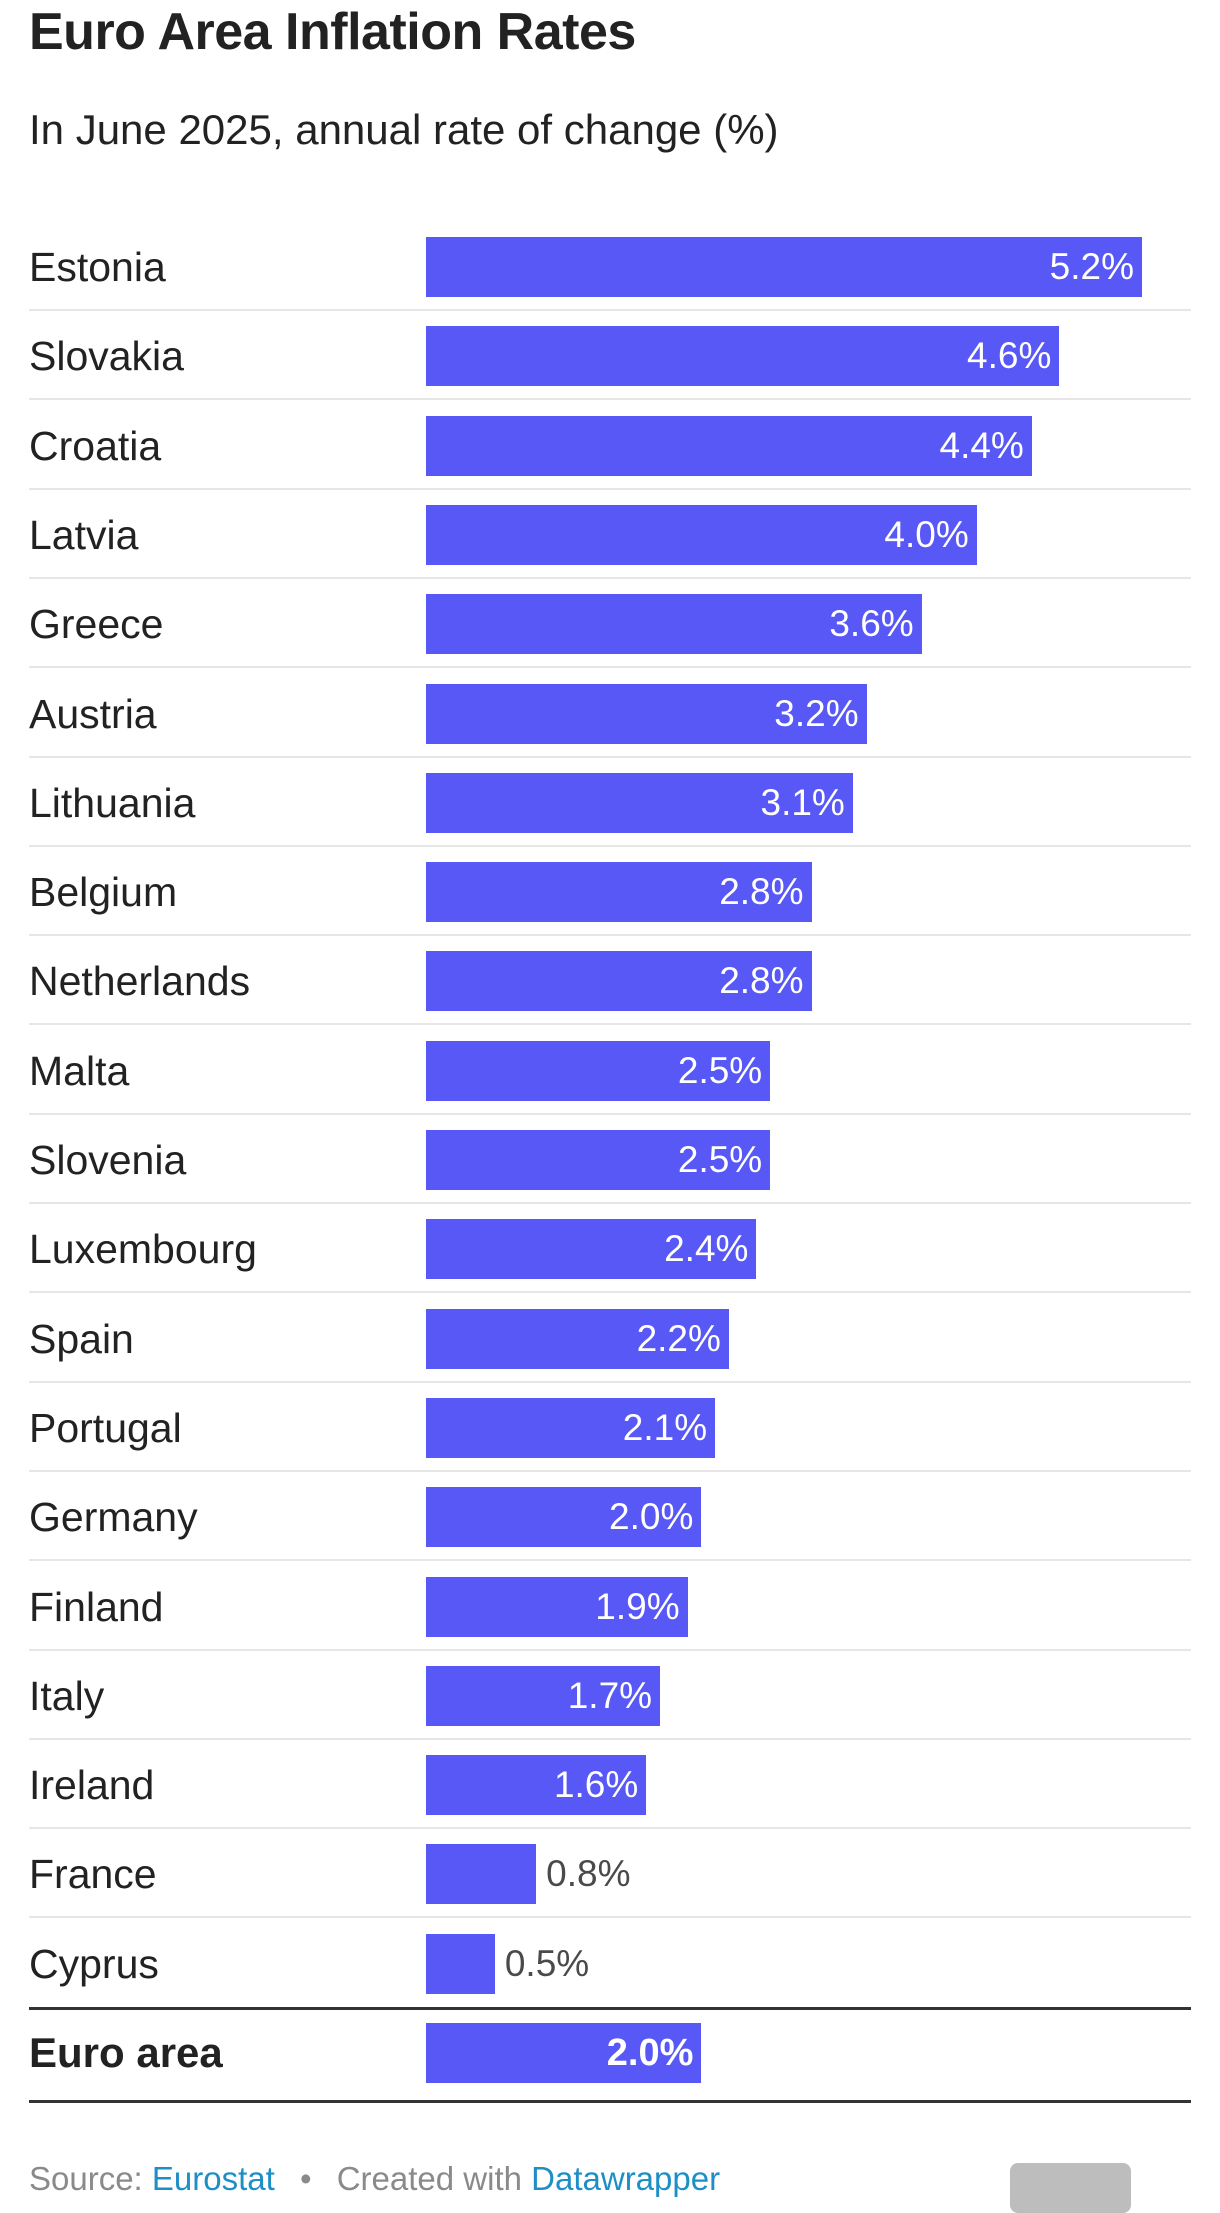  Describe the element at coordinates (404, 129) in the screenshot. I see `page-subtitle: In June 2025, annual rate of change (%)` at that location.